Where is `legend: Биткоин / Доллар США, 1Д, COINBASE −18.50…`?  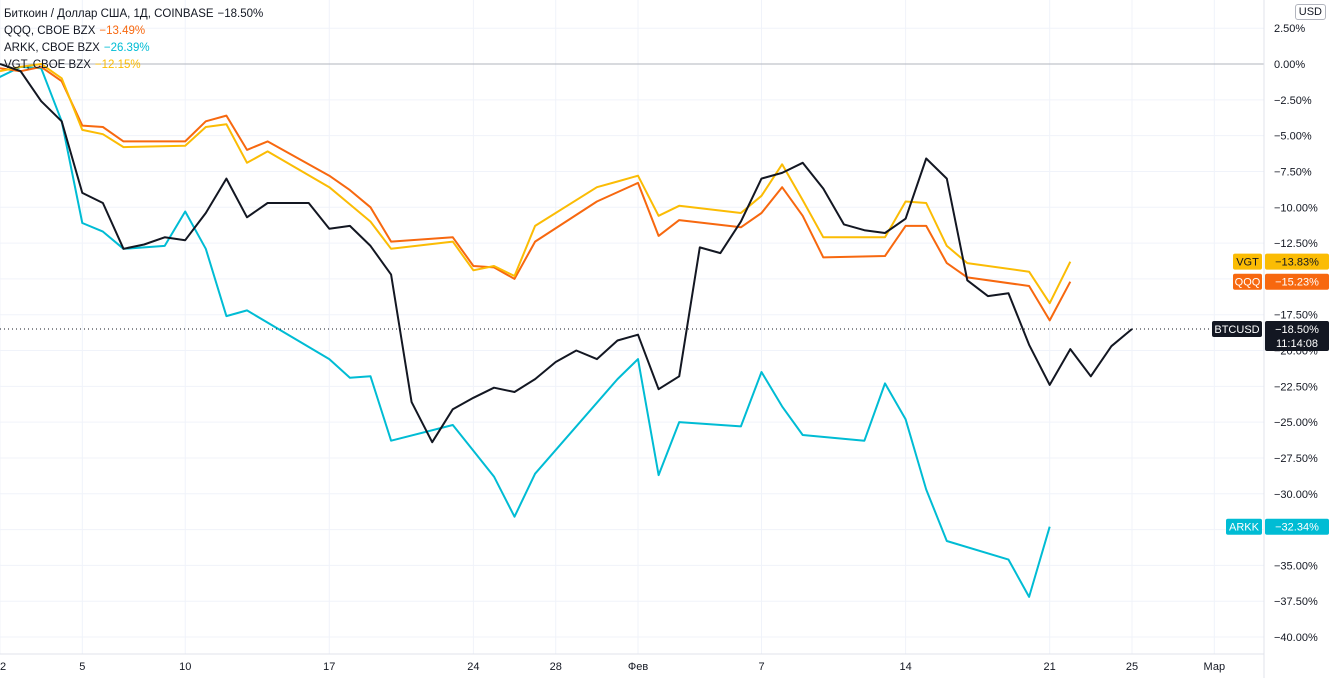 legend: Биткоин / Доллар США, 1Д, COINBASE −18.50… is located at coordinates (133, 40).